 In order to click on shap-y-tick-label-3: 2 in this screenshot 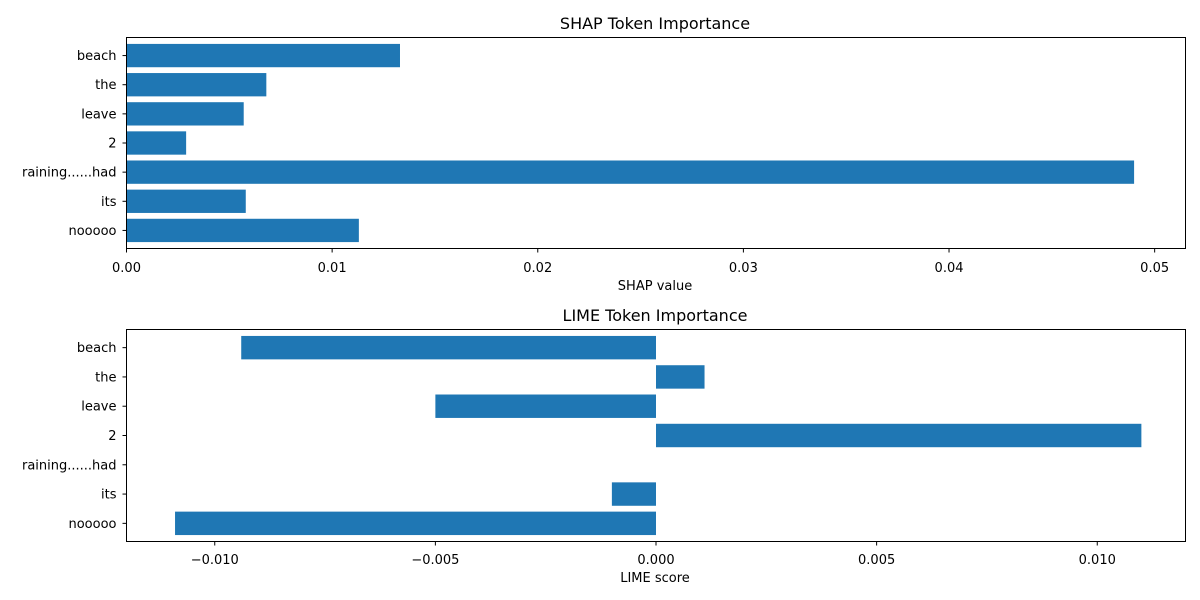, I will do `click(112, 144)`.